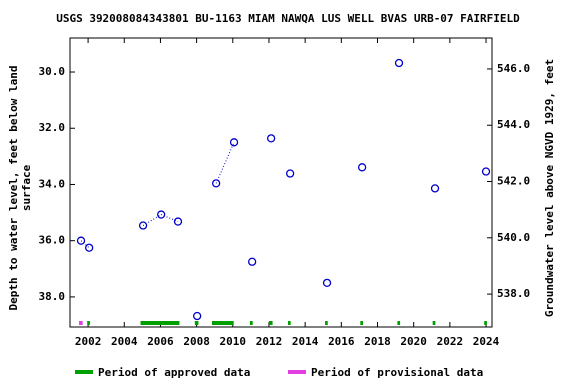  Describe the element at coordinates (174, 372) in the screenshot. I see `legend-label: Period of approved data` at that location.